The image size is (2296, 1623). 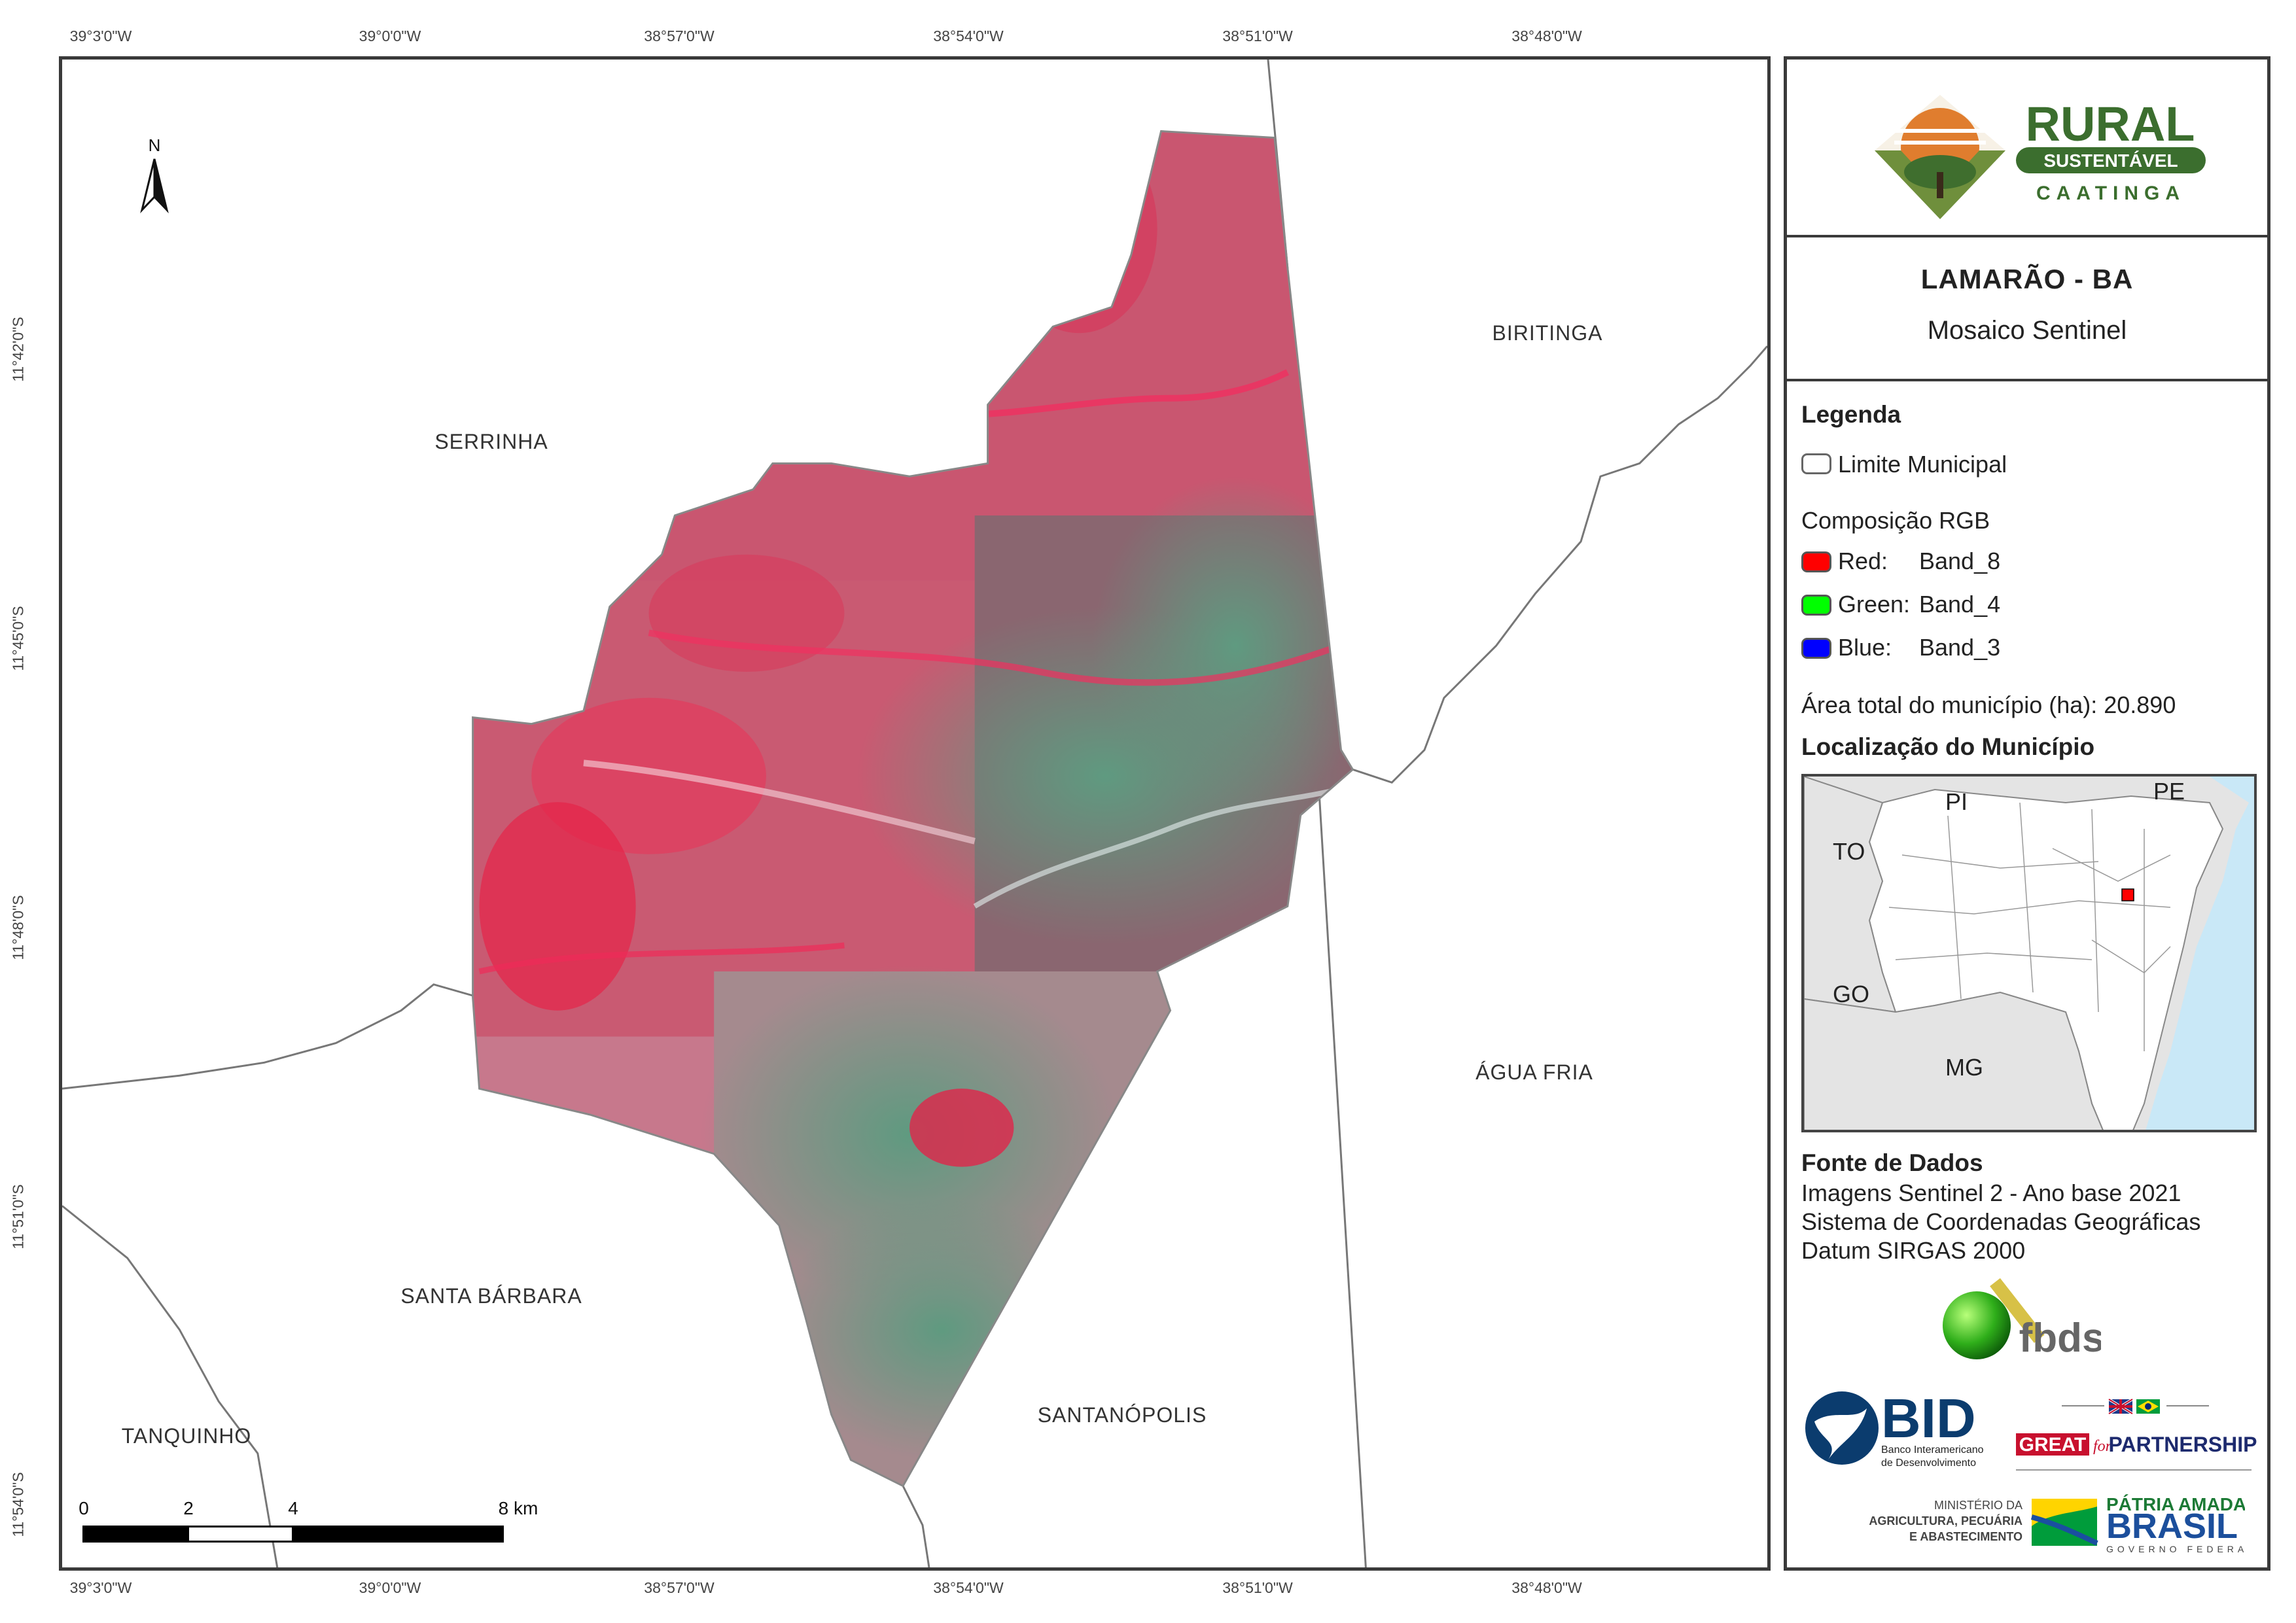 I want to click on left-tick-label: 11°45'0"S, so click(x=18, y=639).